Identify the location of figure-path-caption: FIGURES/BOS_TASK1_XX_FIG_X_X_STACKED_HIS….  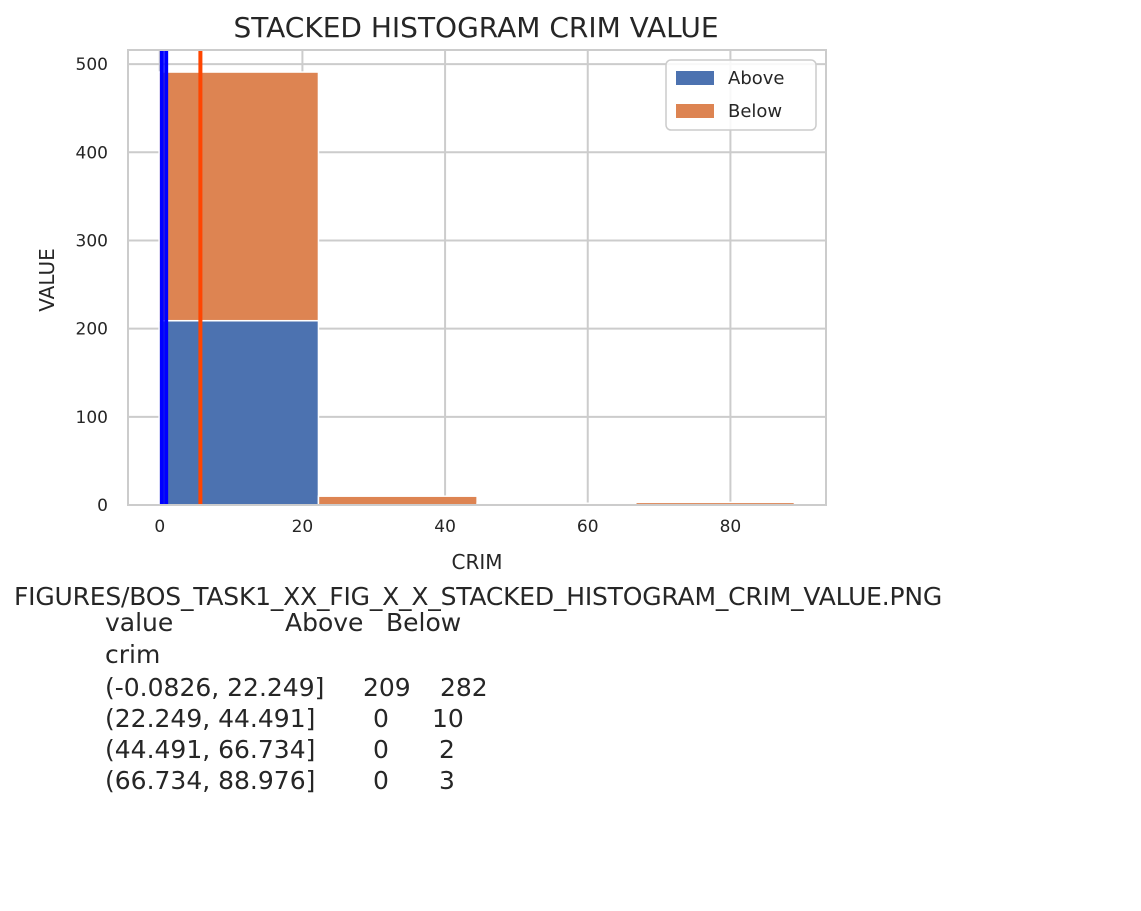
(478, 596).